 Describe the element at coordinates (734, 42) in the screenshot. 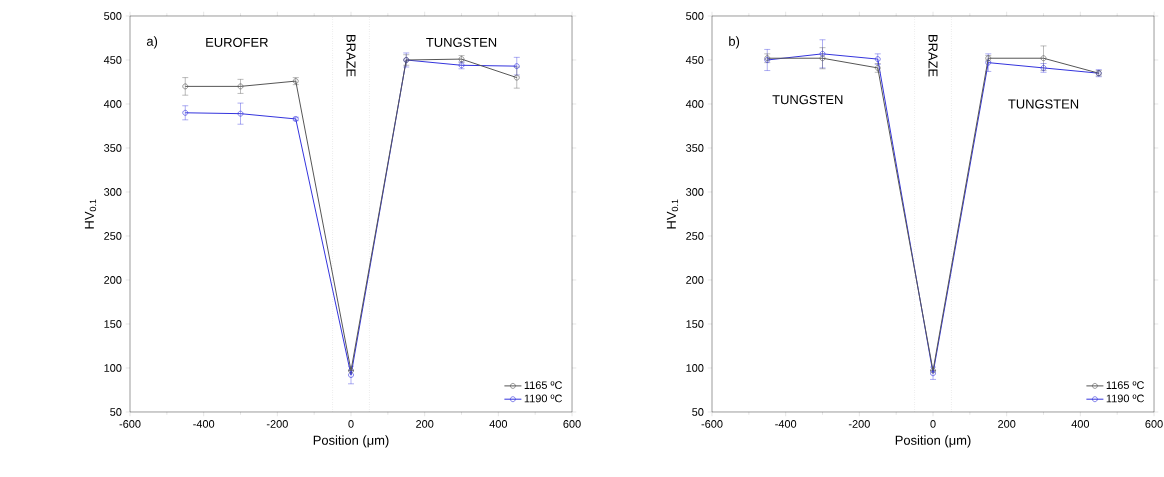

I see `annotation: b)` at that location.